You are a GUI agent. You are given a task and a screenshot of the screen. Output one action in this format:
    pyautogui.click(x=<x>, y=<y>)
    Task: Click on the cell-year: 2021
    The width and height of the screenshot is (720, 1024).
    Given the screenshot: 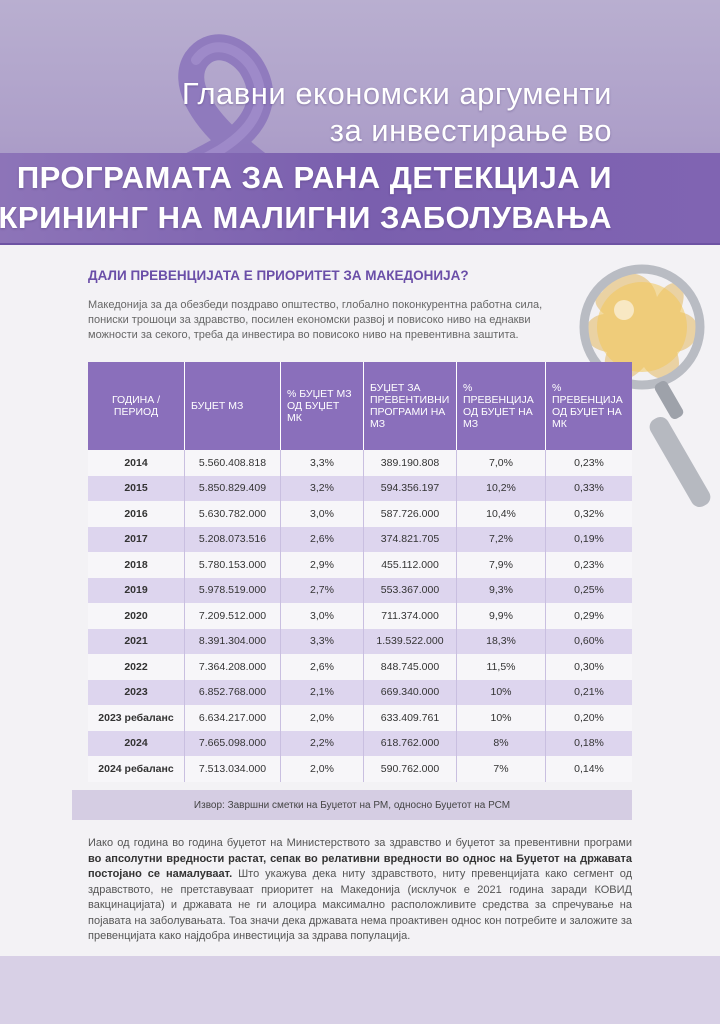 What is the action you would take?
    pyautogui.click(x=136, y=641)
    